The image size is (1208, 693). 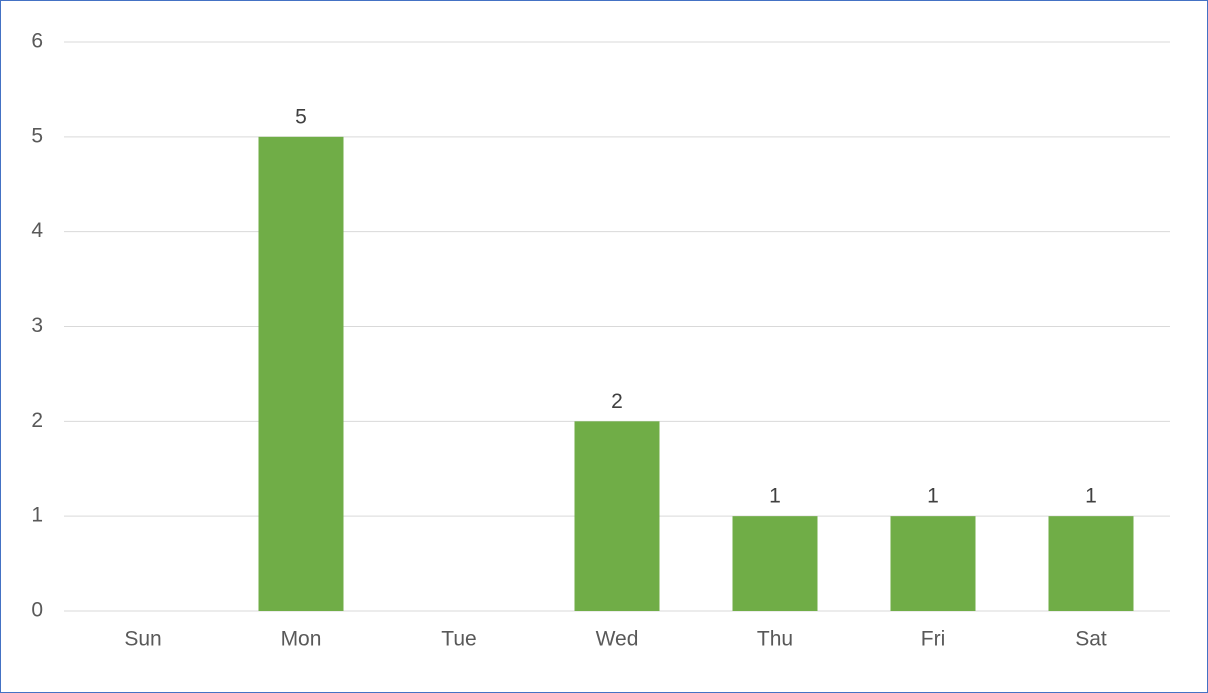 What do you see at coordinates (37, 230) in the screenshot?
I see `y-tick-label: 4` at bounding box center [37, 230].